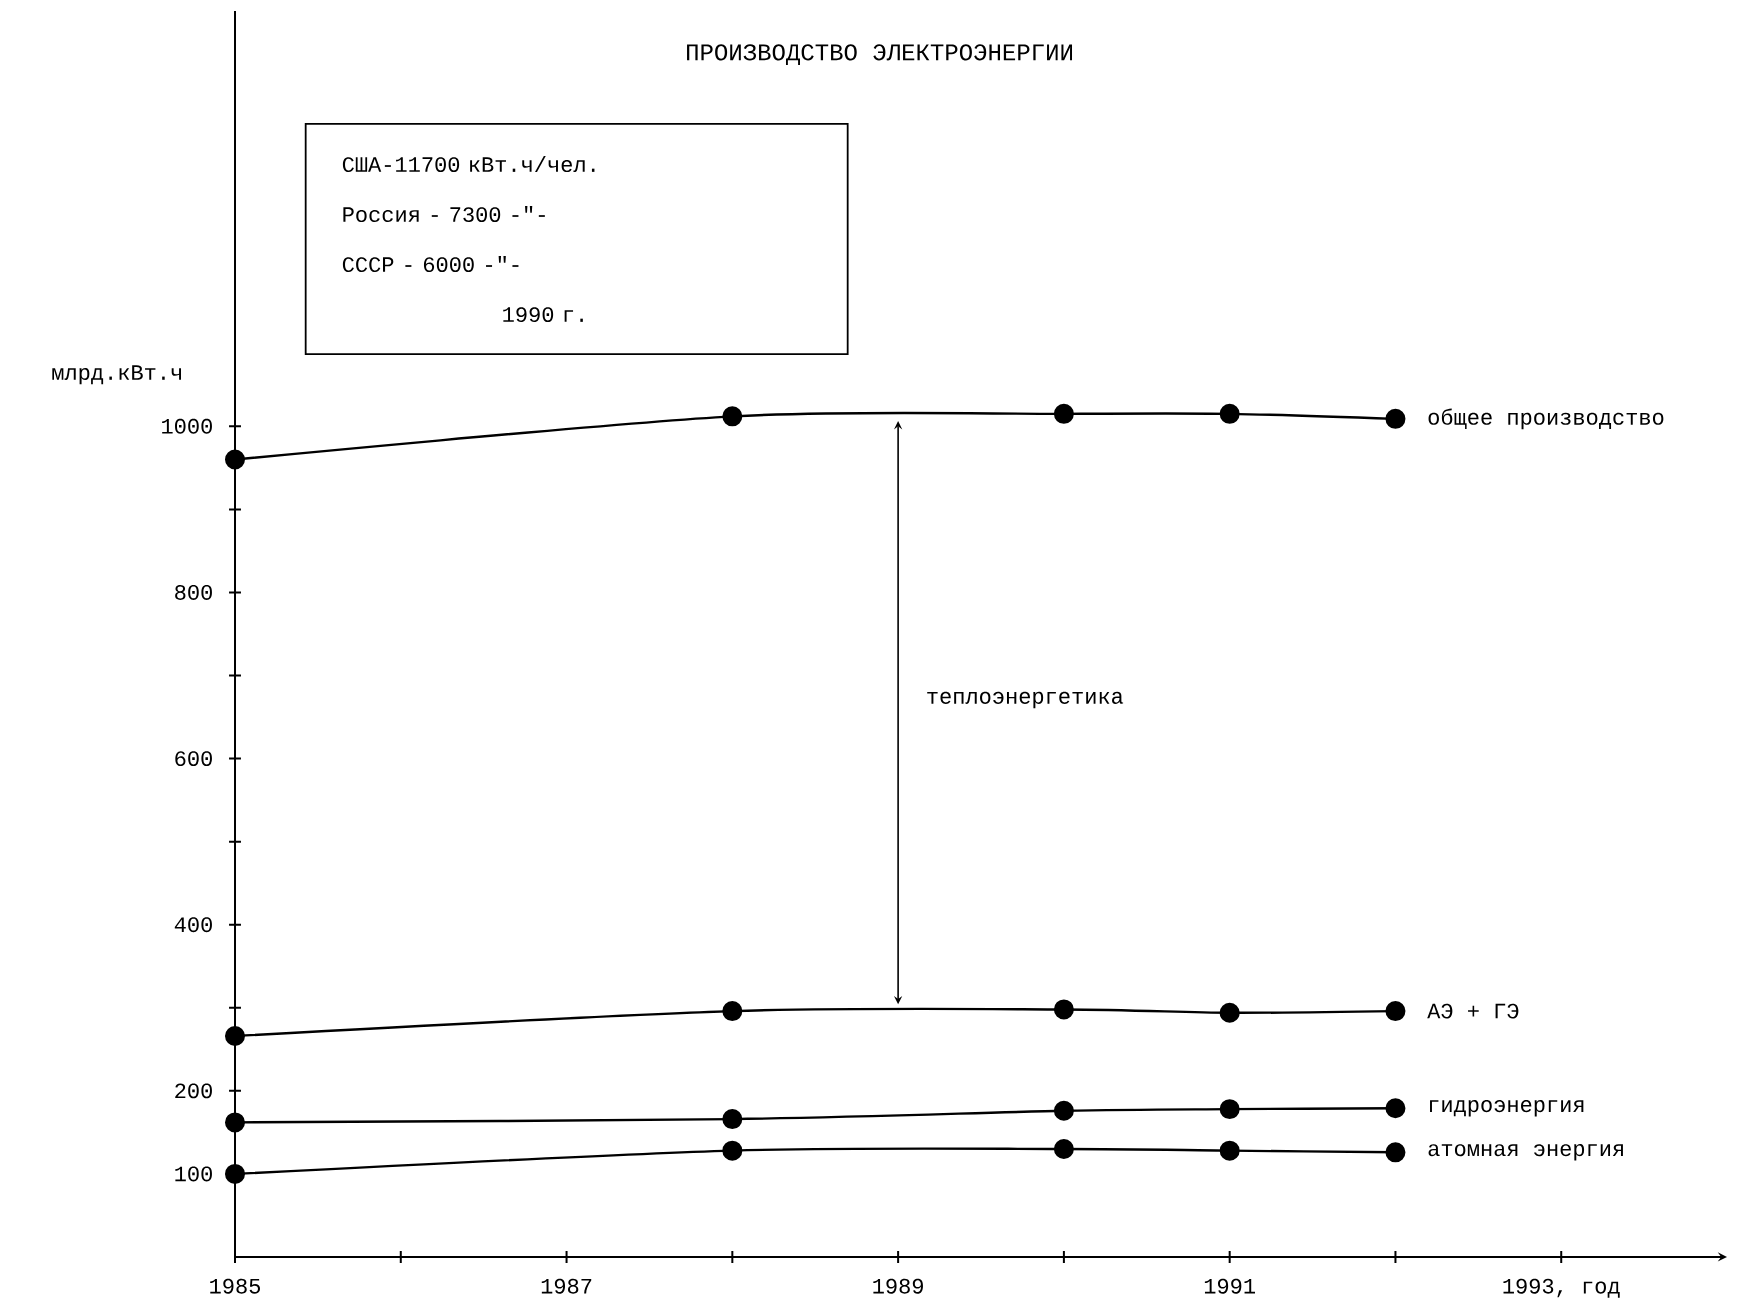 Image resolution: width=1737 pixels, height=1316 pixels. I want to click on annotation: США-11700 кВт.ч/чел., so click(468, 164).